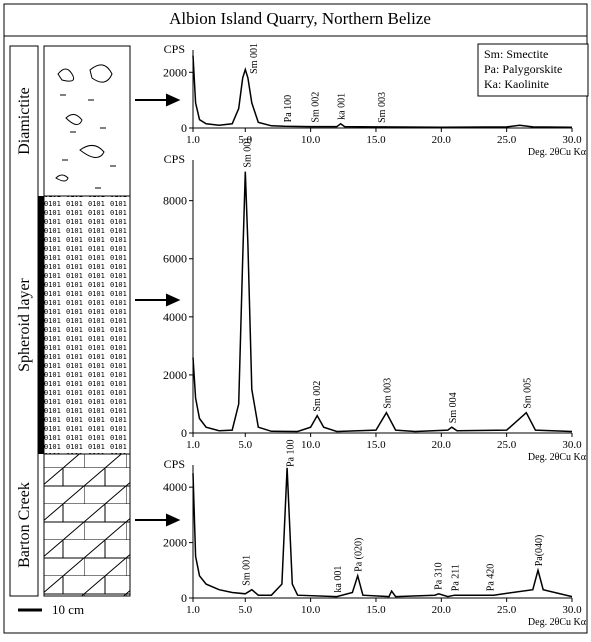 This screenshot has height=642, width=591. Describe the element at coordinates (24, 525) in the screenshot. I see `unit-label: Barton Creek` at that location.